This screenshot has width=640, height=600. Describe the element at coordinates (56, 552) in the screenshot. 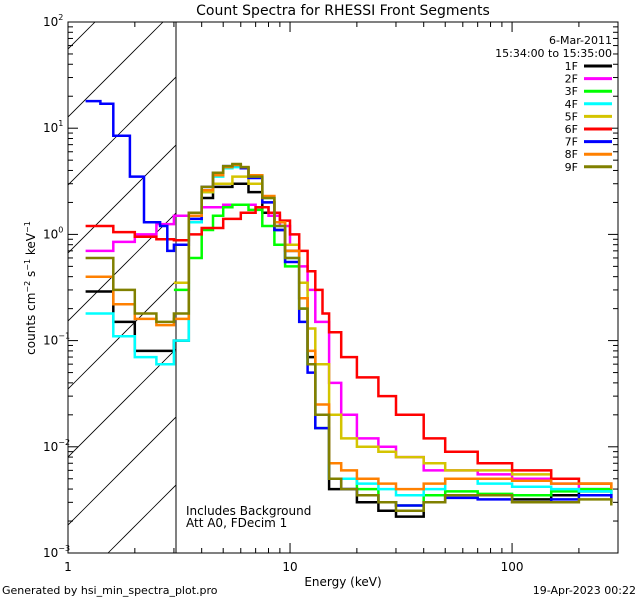

I see `y-tick-label: 10⁻³` at that location.